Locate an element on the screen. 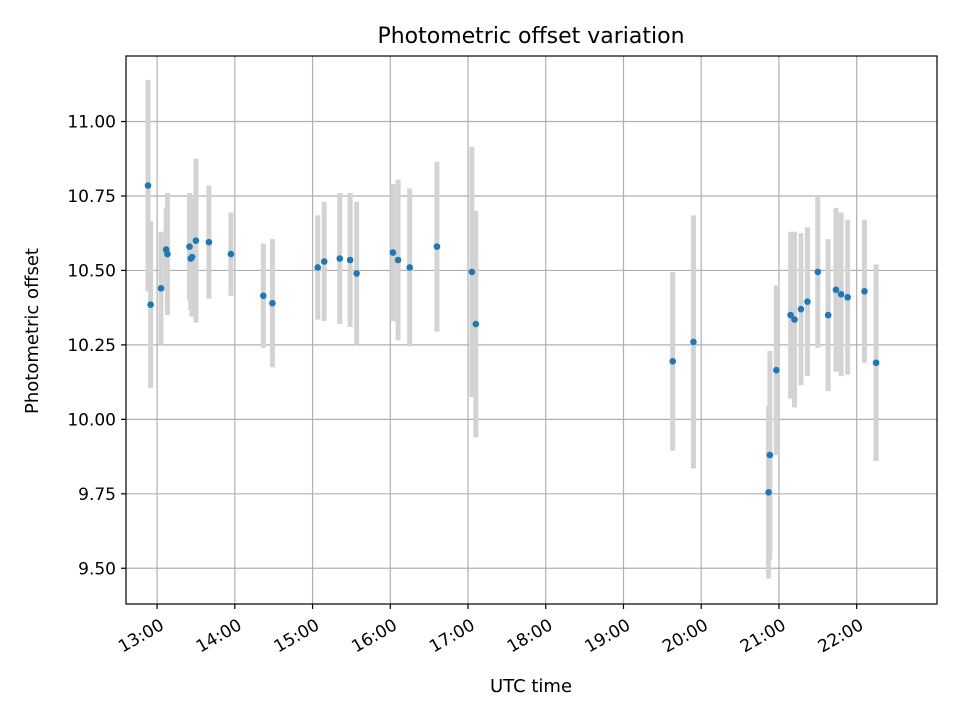 Image resolution: width=960 pixels, height=720 pixels. y-tick-label: 10.50 is located at coordinates (91, 271).